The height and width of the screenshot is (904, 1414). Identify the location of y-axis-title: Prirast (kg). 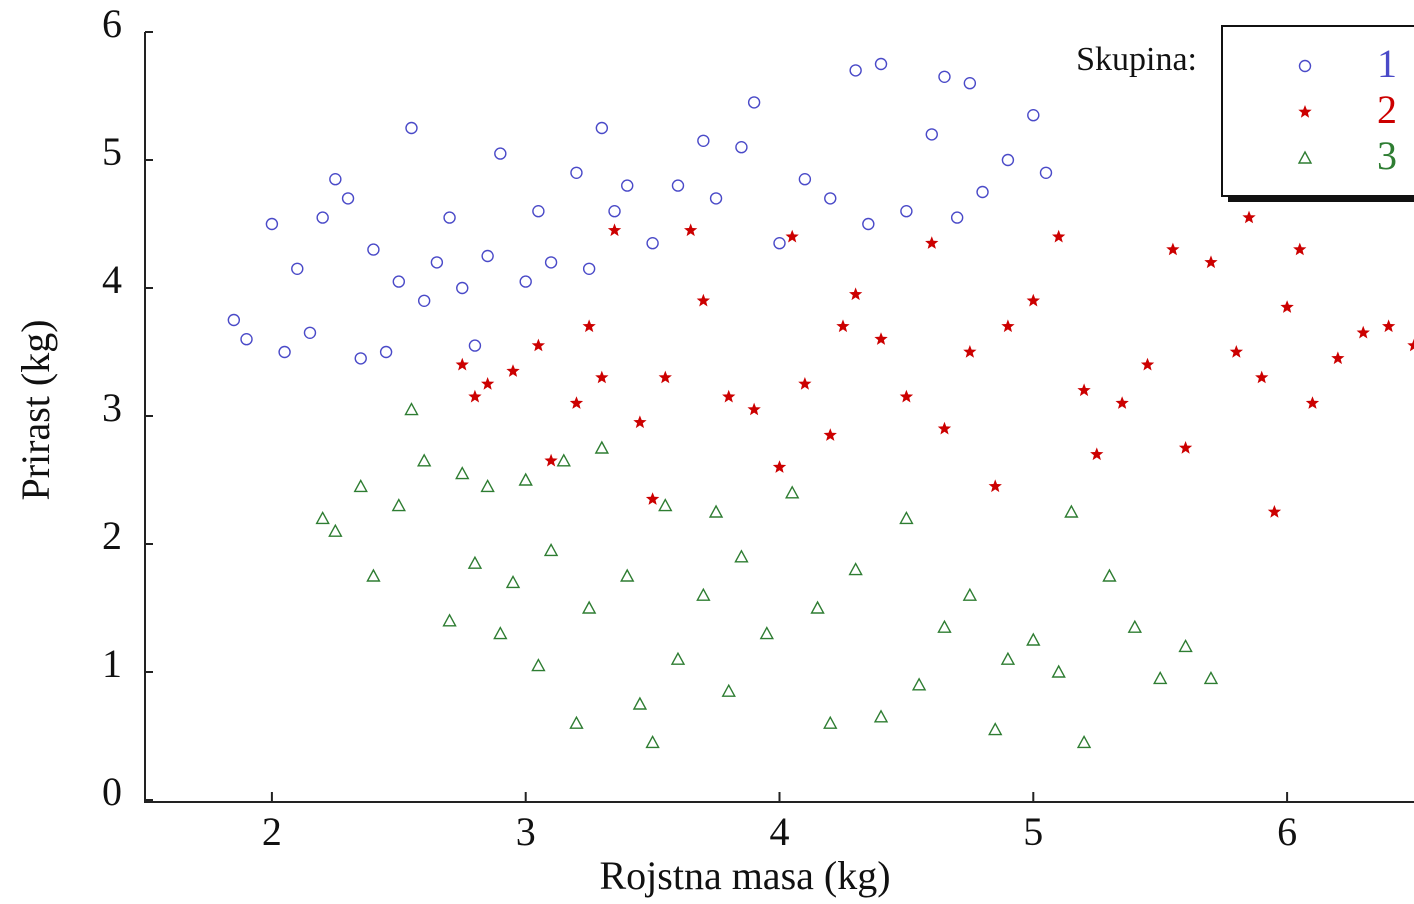
(35, 409).